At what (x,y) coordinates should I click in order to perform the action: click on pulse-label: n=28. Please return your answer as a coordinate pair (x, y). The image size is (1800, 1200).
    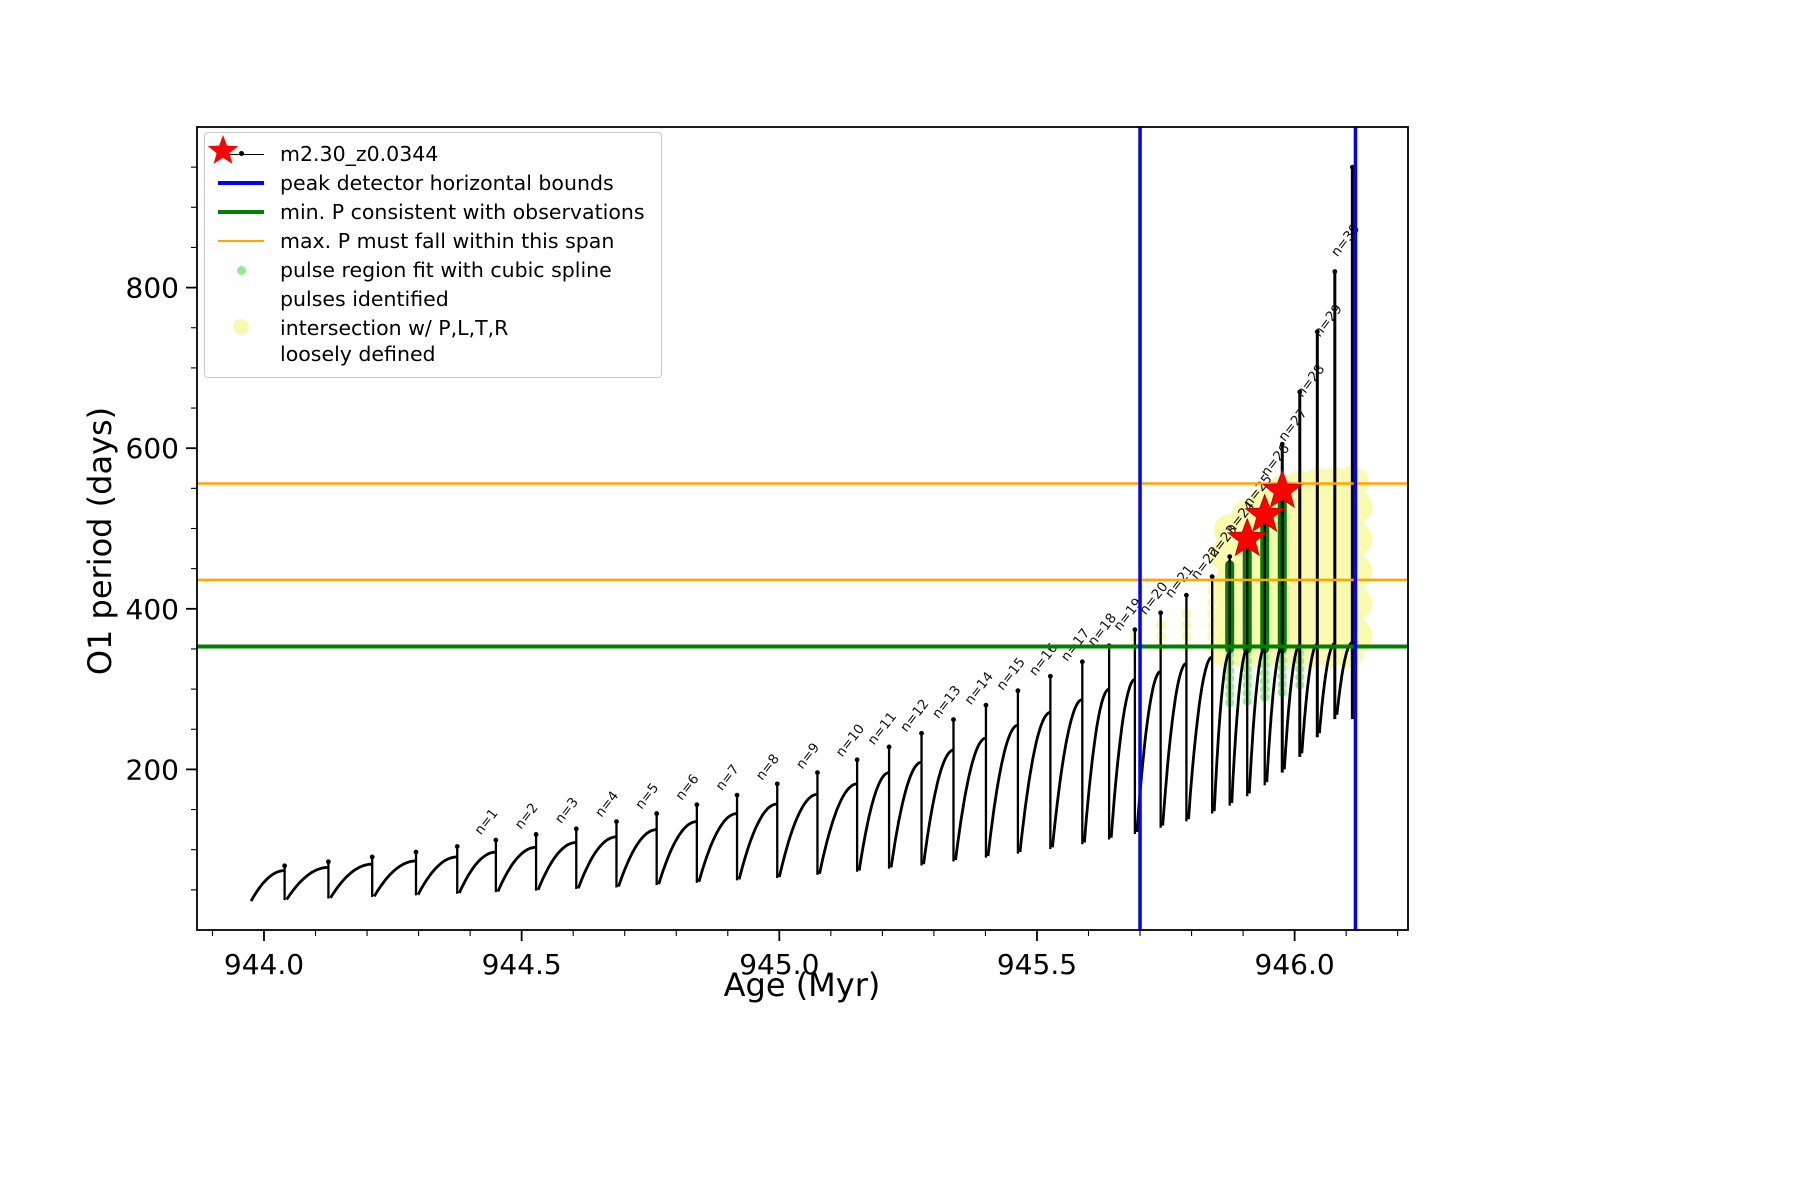
    Looking at the image, I should click on (1310, 380).